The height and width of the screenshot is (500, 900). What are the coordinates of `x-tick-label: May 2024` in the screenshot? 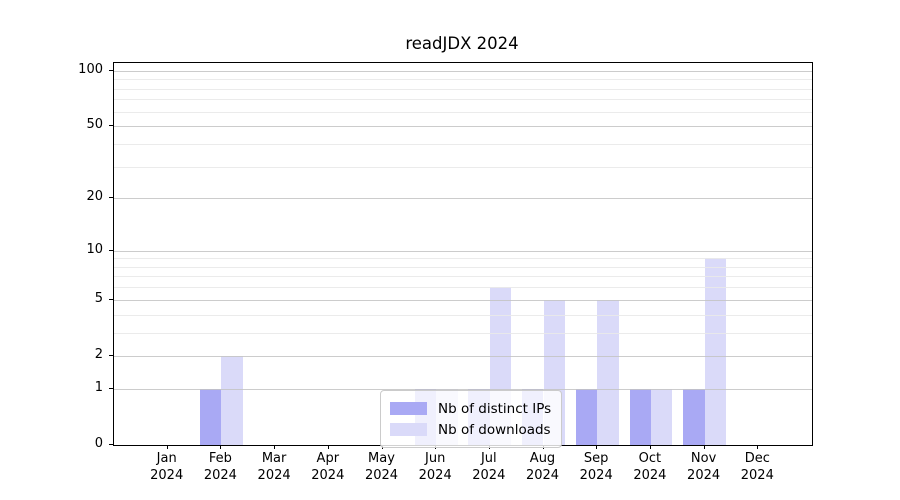 It's located at (381, 467).